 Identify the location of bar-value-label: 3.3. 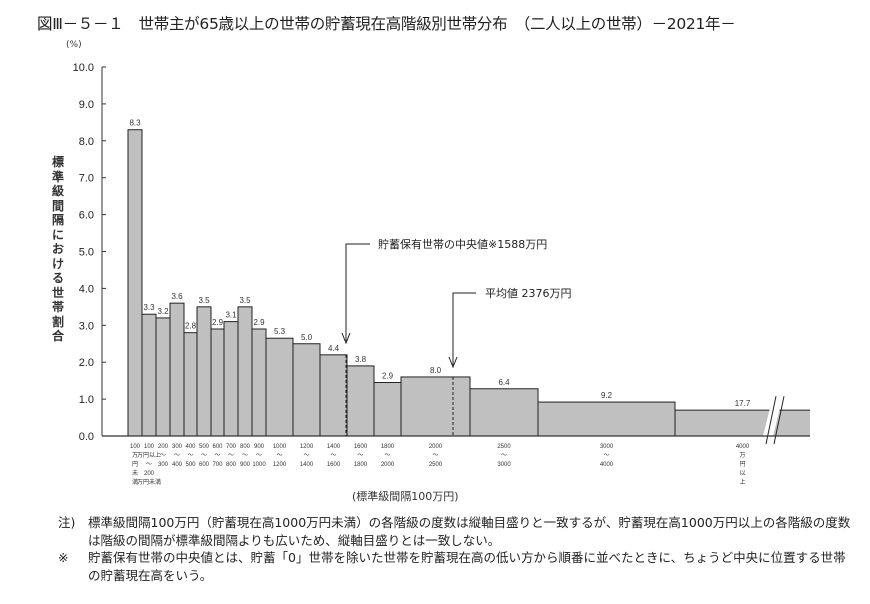
(149, 307).